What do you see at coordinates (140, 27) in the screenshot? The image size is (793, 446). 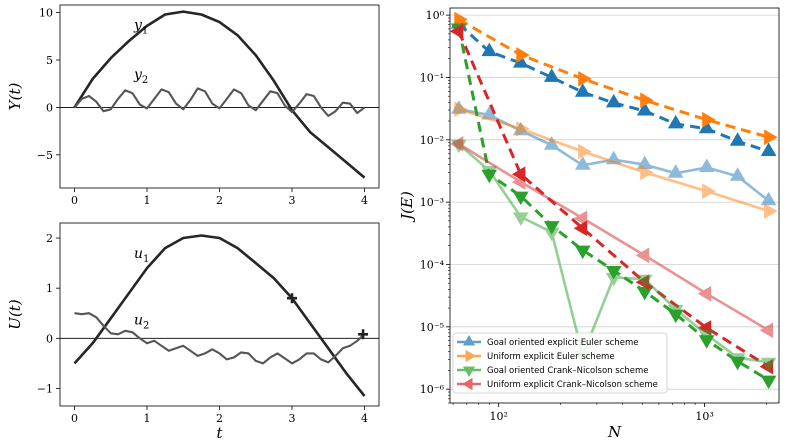 I see `curve-label-y1: y1` at bounding box center [140, 27].